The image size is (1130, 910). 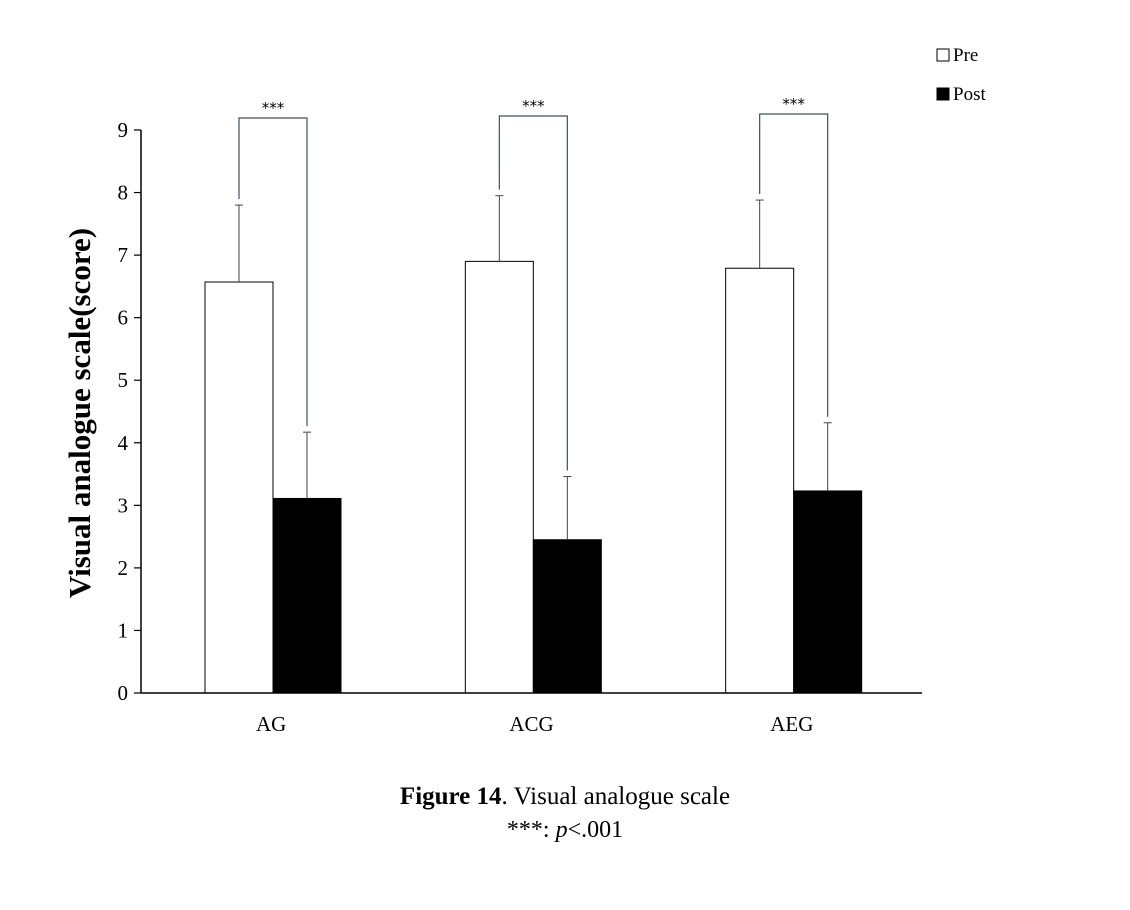 What do you see at coordinates (123, 130) in the screenshot?
I see `y-tick-label: 9` at bounding box center [123, 130].